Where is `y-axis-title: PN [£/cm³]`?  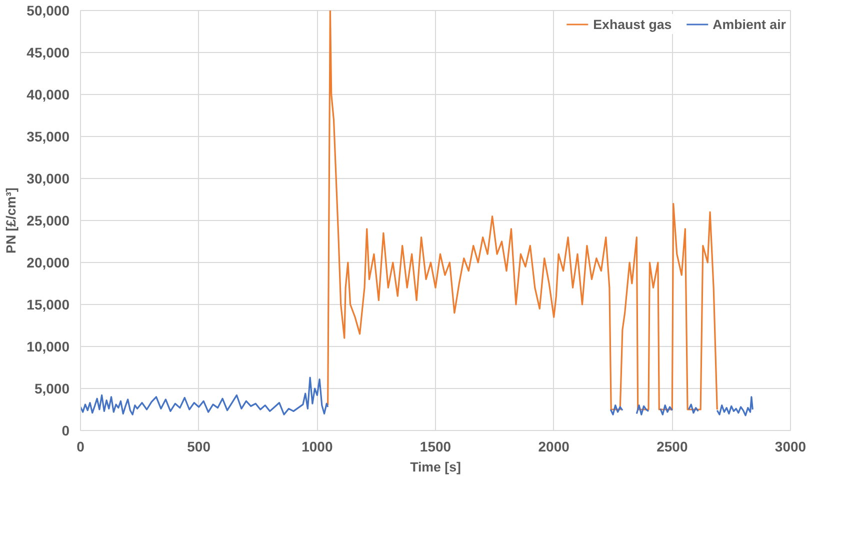
y-axis-title: PN [£/cm³] is located at coordinates (11, 221).